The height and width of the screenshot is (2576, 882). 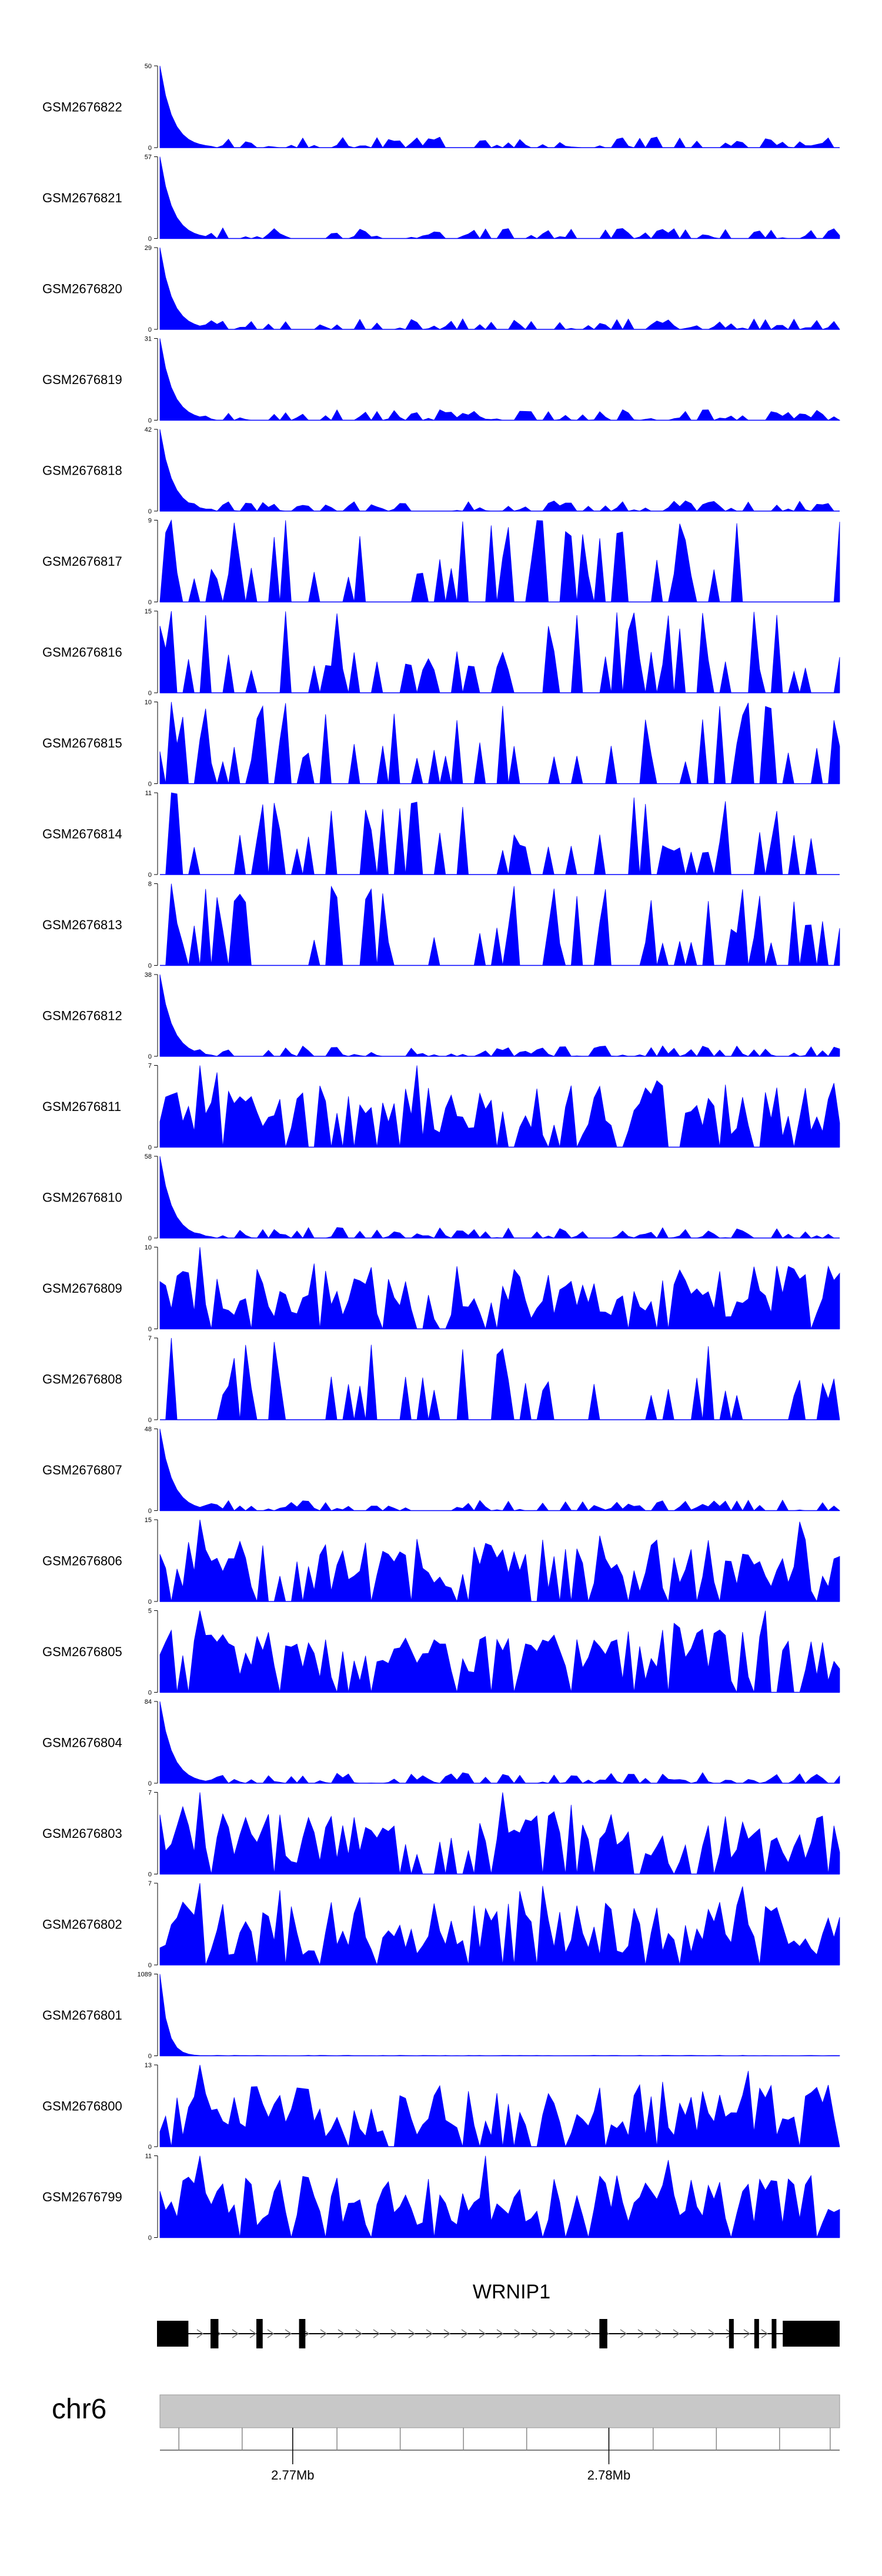 What do you see at coordinates (446, 2438) in the screenshot?
I see `chromosome-axis: chr6 2.77Mb 2.78Mb` at bounding box center [446, 2438].